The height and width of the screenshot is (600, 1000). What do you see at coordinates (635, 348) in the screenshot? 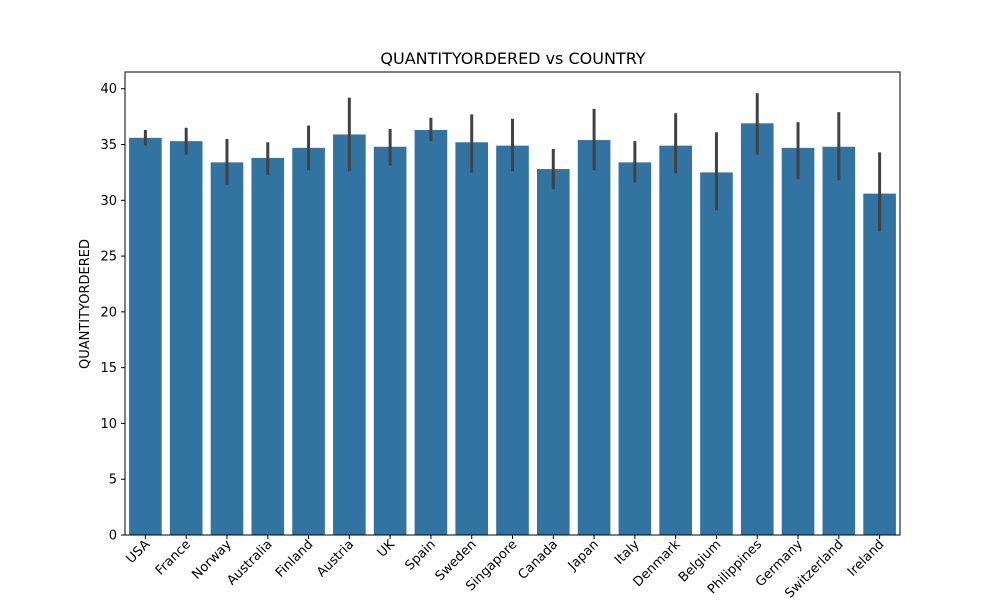
I see `bar-italy` at bounding box center [635, 348].